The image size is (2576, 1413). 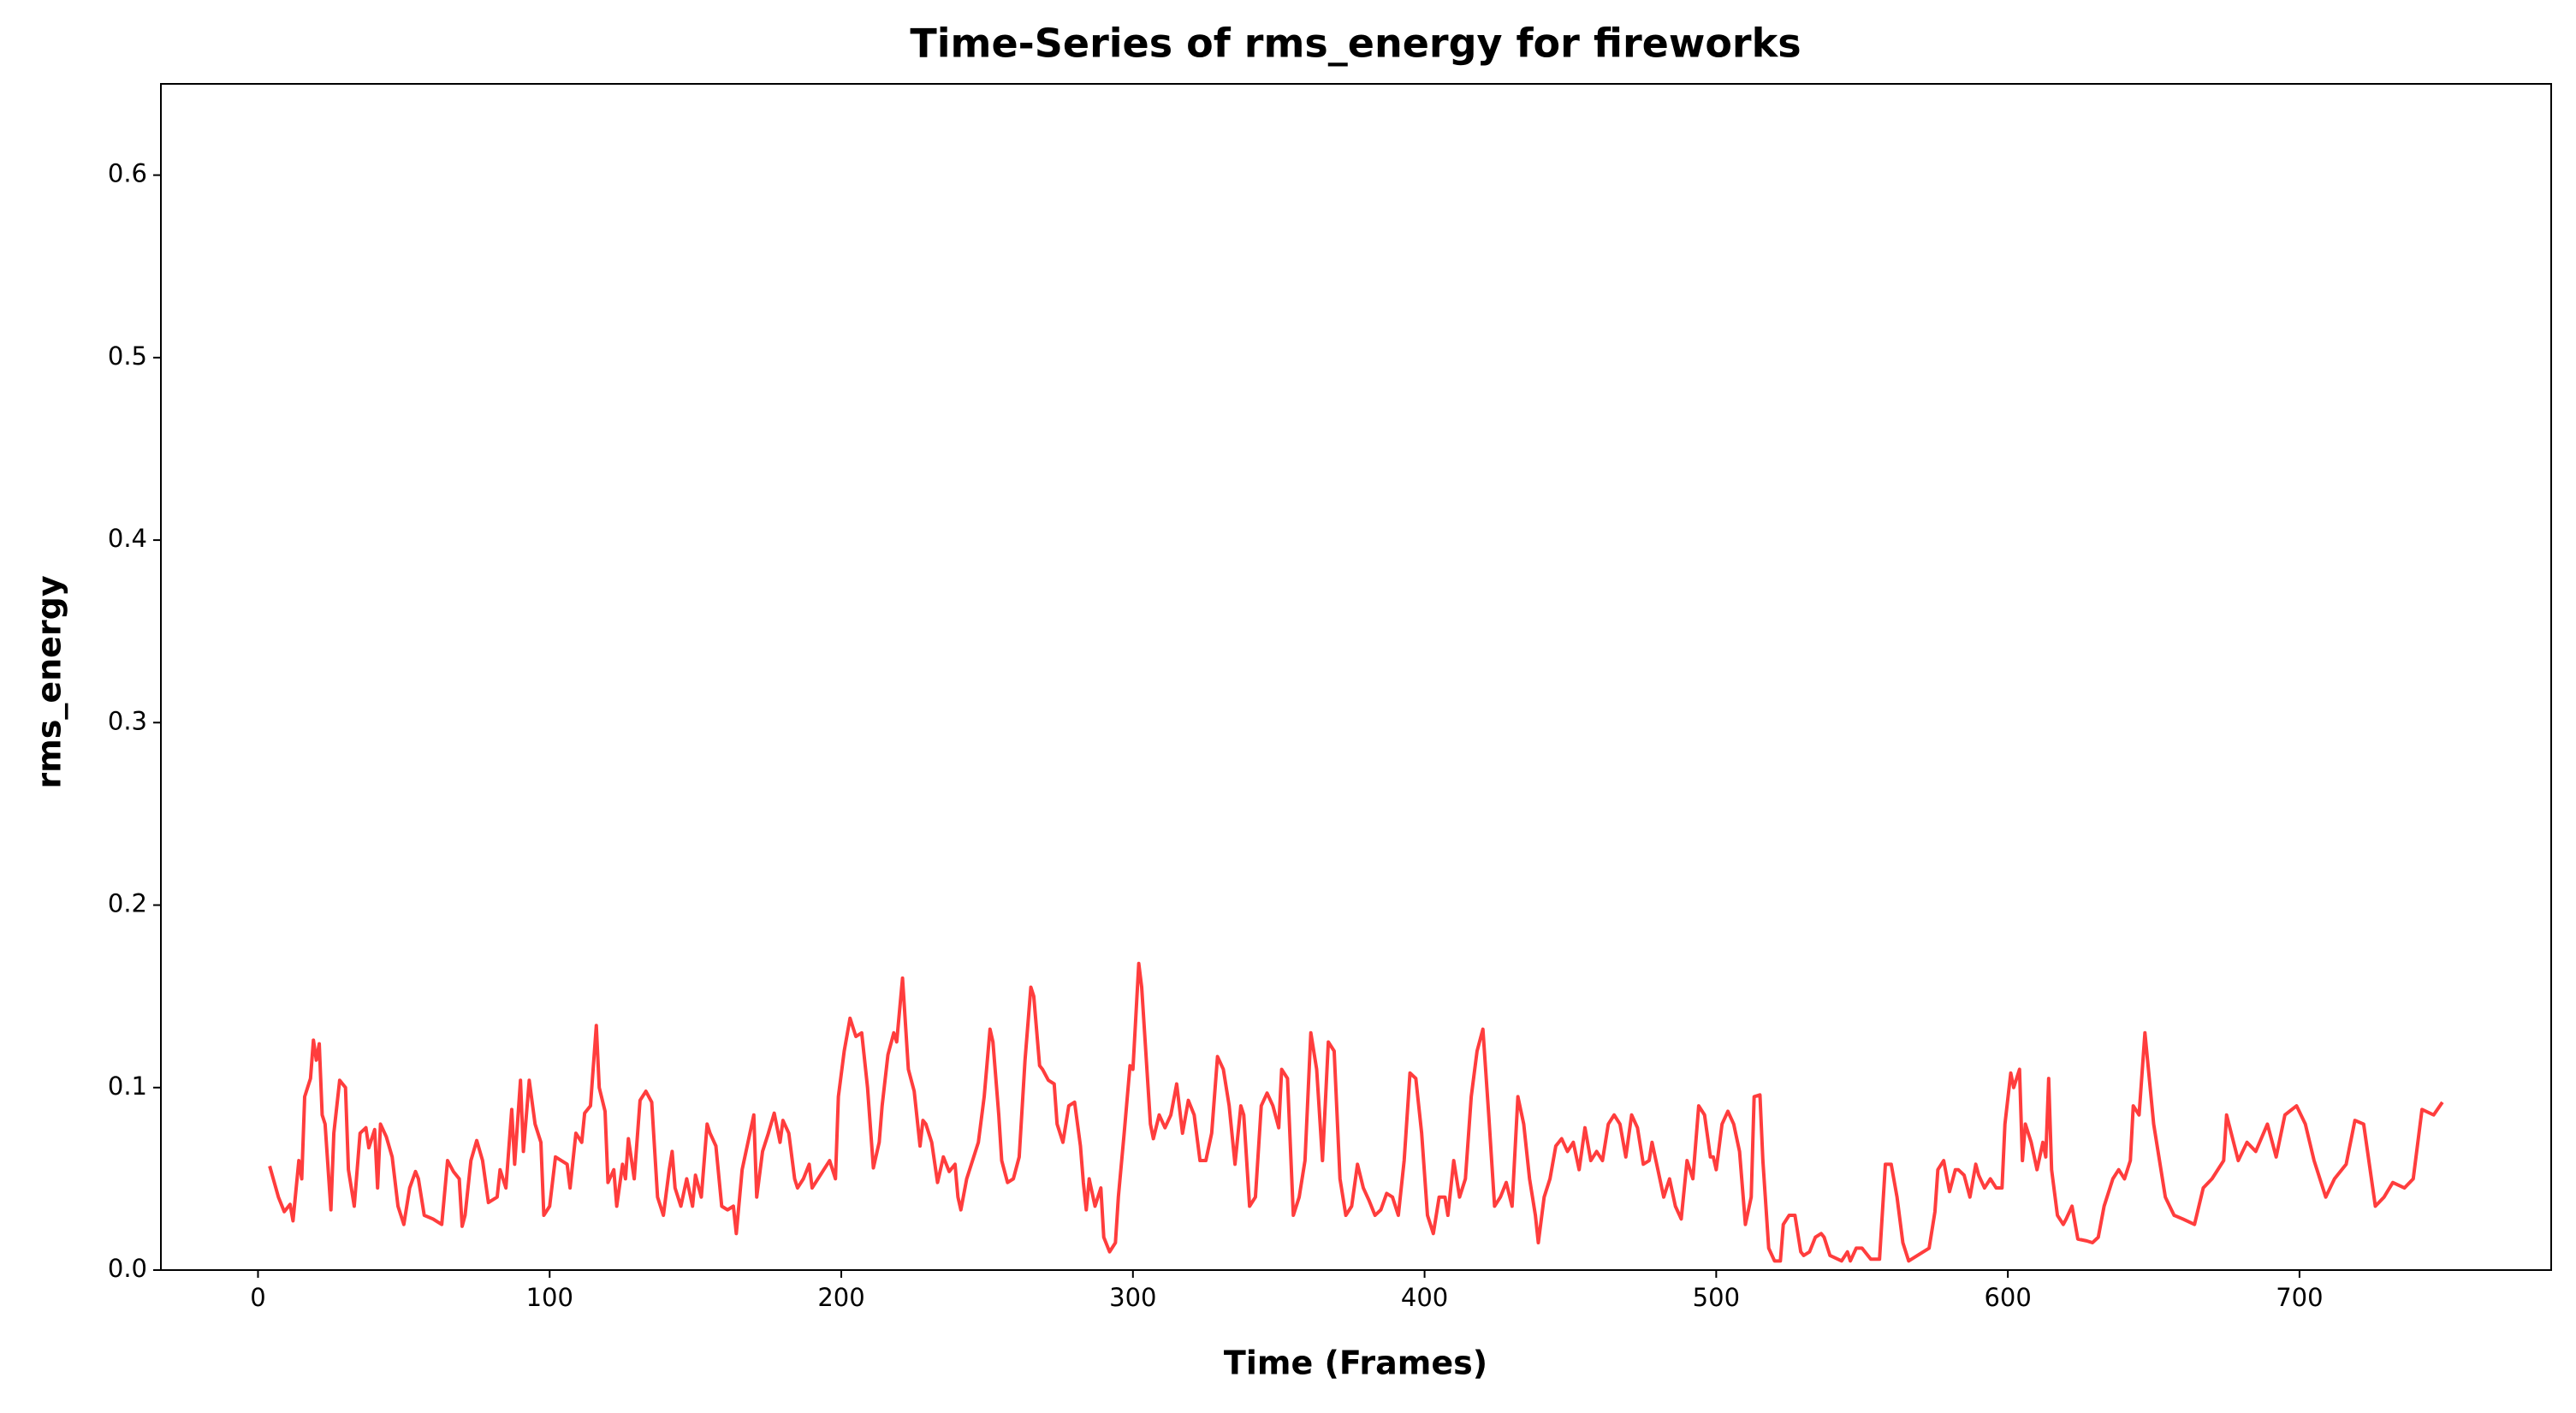 What do you see at coordinates (1424, 1297) in the screenshot?
I see `x-tick-label: 400` at bounding box center [1424, 1297].